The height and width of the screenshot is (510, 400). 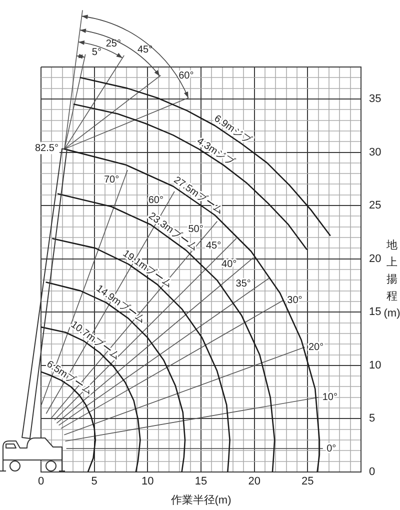 What do you see at coordinates (375, 99) in the screenshot?
I see `y-tick-label: 35` at bounding box center [375, 99].